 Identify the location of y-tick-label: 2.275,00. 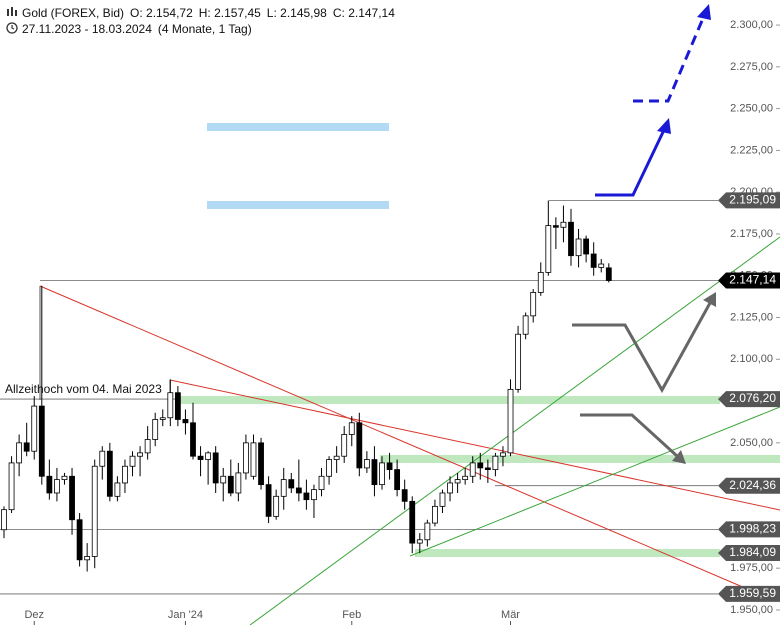
(751, 67).